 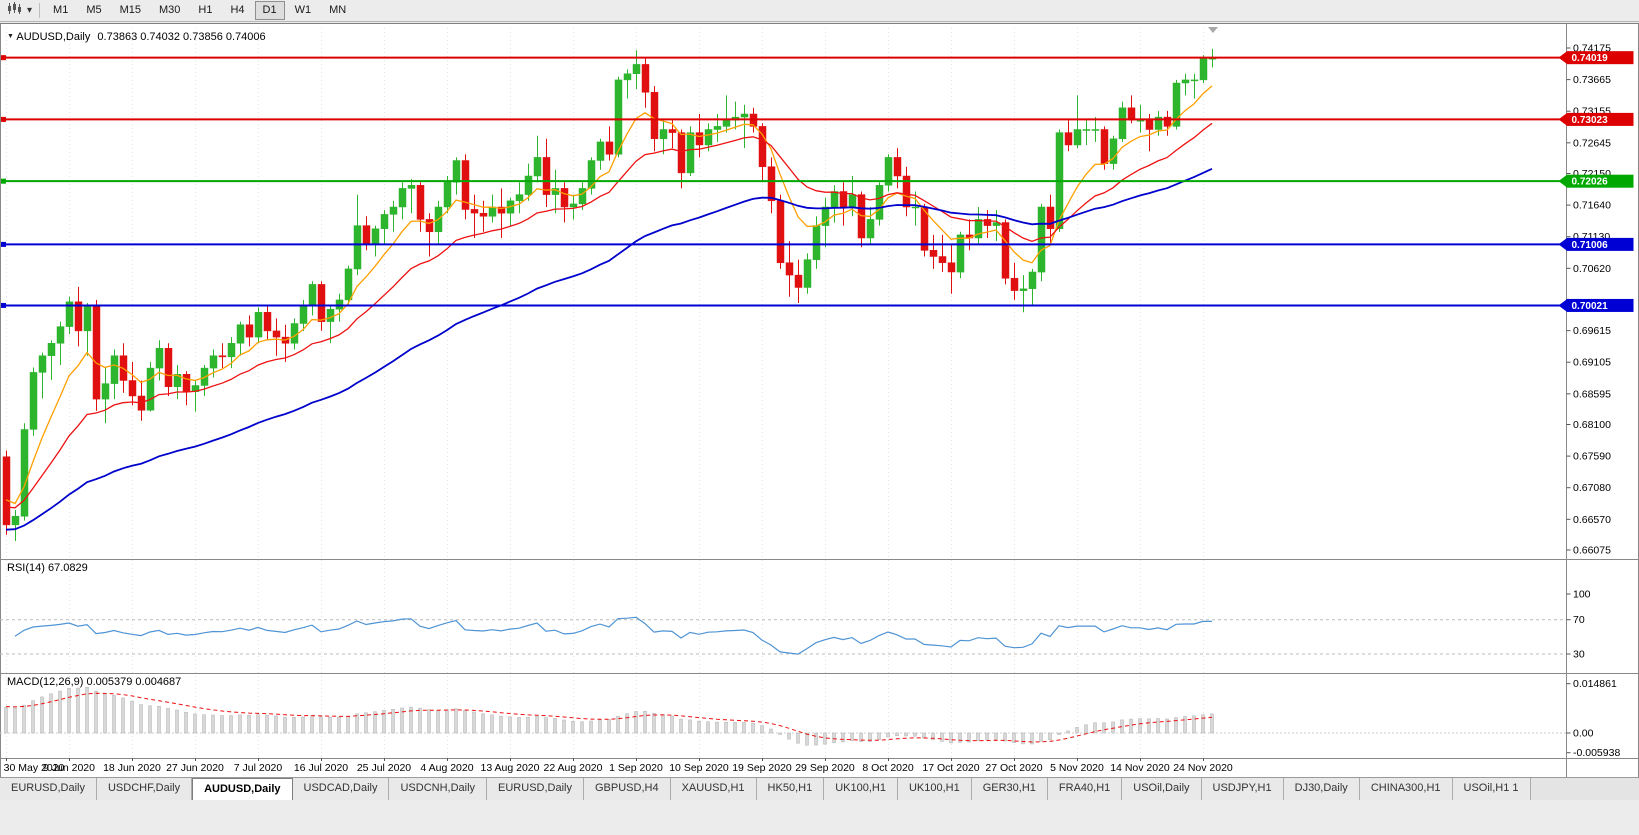 What do you see at coordinates (170, 10) in the screenshot?
I see `timeframe-button-m30: M30` at bounding box center [170, 10].